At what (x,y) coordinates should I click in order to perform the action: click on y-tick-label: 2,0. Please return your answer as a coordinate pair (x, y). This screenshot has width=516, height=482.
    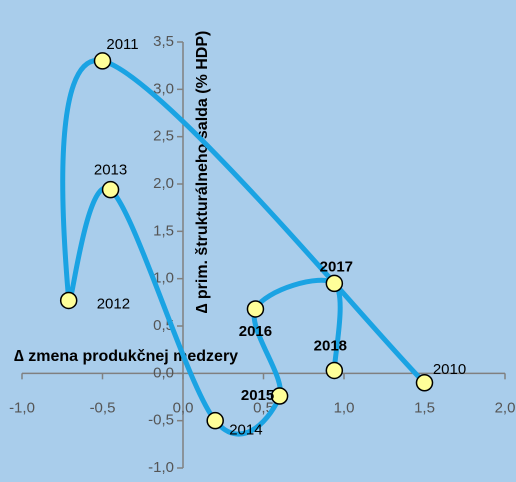
    Looking at the image, I should click on (163, 183).